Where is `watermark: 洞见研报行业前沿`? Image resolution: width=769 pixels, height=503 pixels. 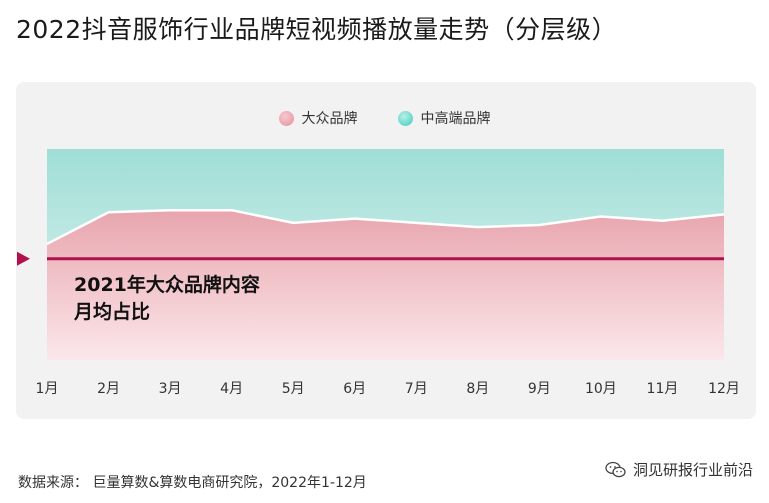 watermark: 洞见研报行业前沿 is located at coordinates (679, 469).